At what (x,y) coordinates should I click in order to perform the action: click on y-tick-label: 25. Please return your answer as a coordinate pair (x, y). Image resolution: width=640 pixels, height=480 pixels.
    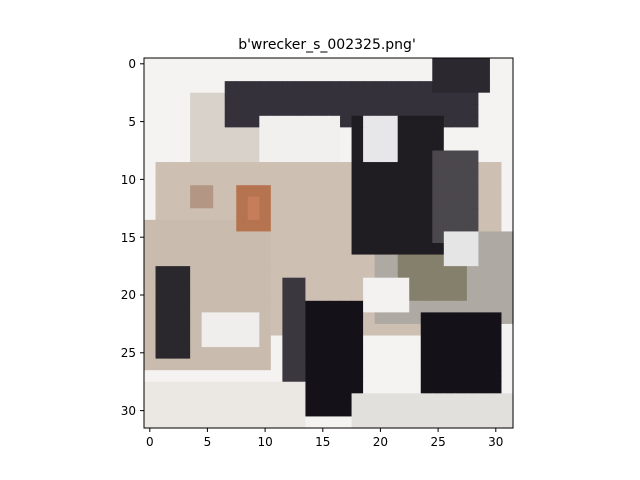
    Looking at the image, I should click on (128, 353).